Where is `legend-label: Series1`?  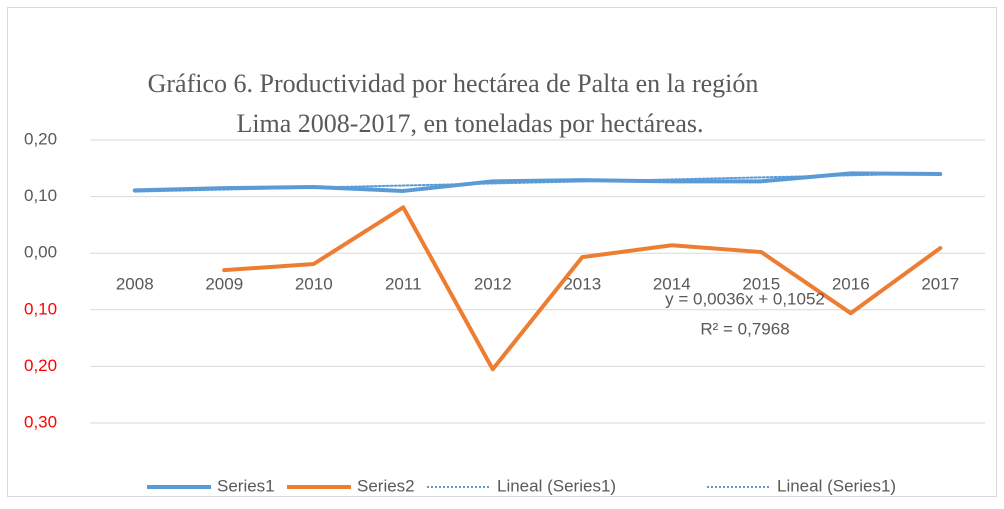
legend-label: Series1 is located at coordinates (246, 485).